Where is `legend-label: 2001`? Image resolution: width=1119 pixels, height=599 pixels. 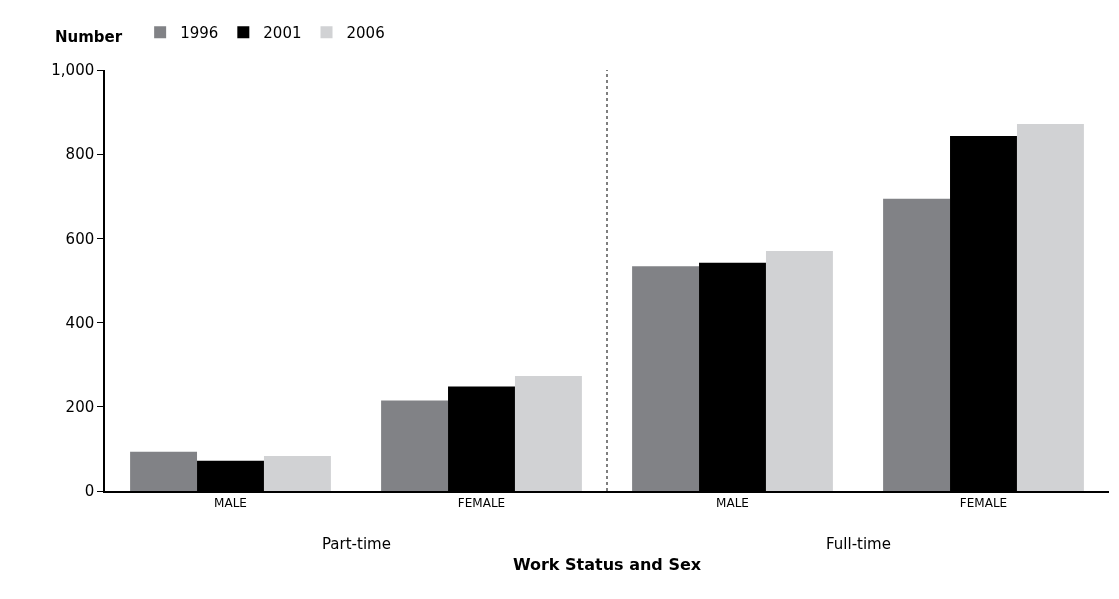 legend-label: 2001 is located at coordinates (282, 33).